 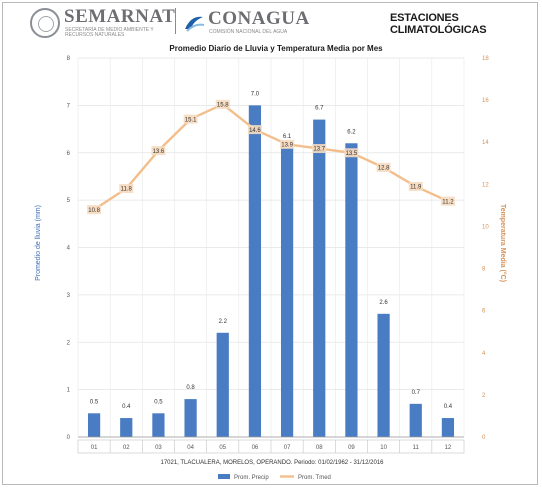 What do you see at coordinates (319, 448) in the screenshot?
I see `x-tick-label: 08` at bounding box center [319, 448].